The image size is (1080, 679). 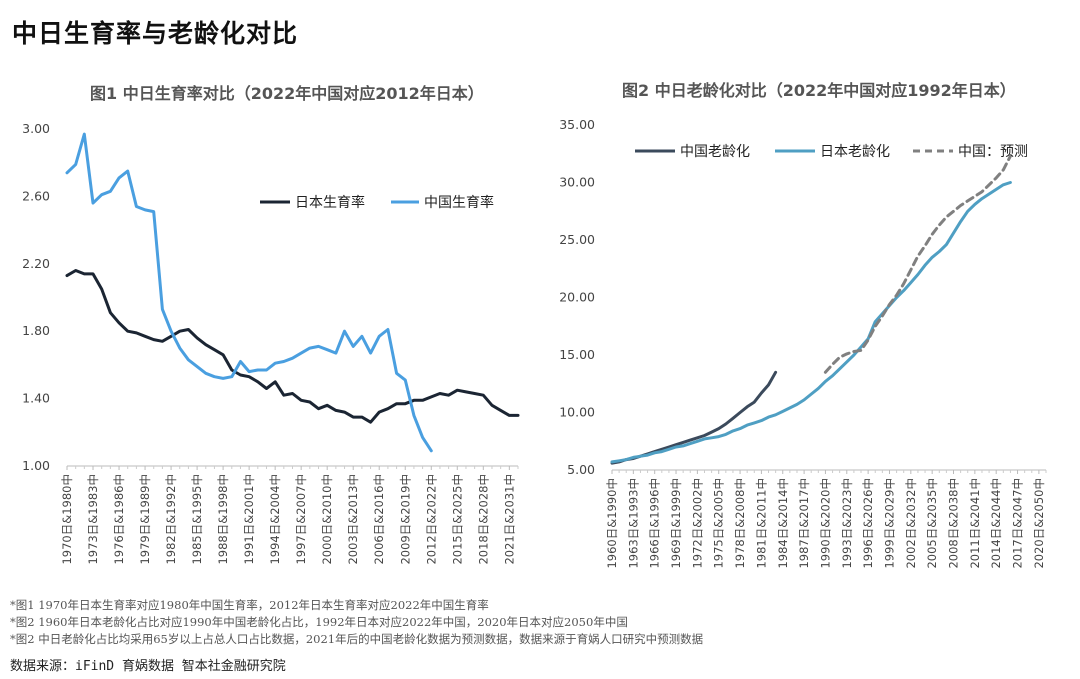 I want to click on x-tick-label: 1985日&1995中, so click(x=197, y=519).